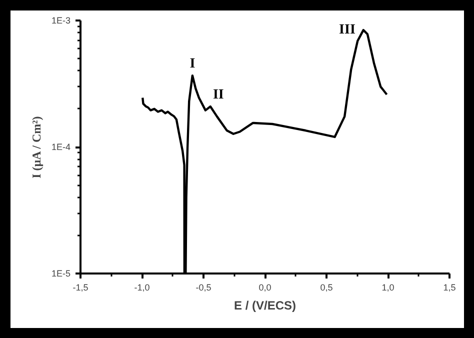 The image size is (474, 338). Describe the element at coordinates (218, 95) in the screenshot. I see `annotation: II` at that location.